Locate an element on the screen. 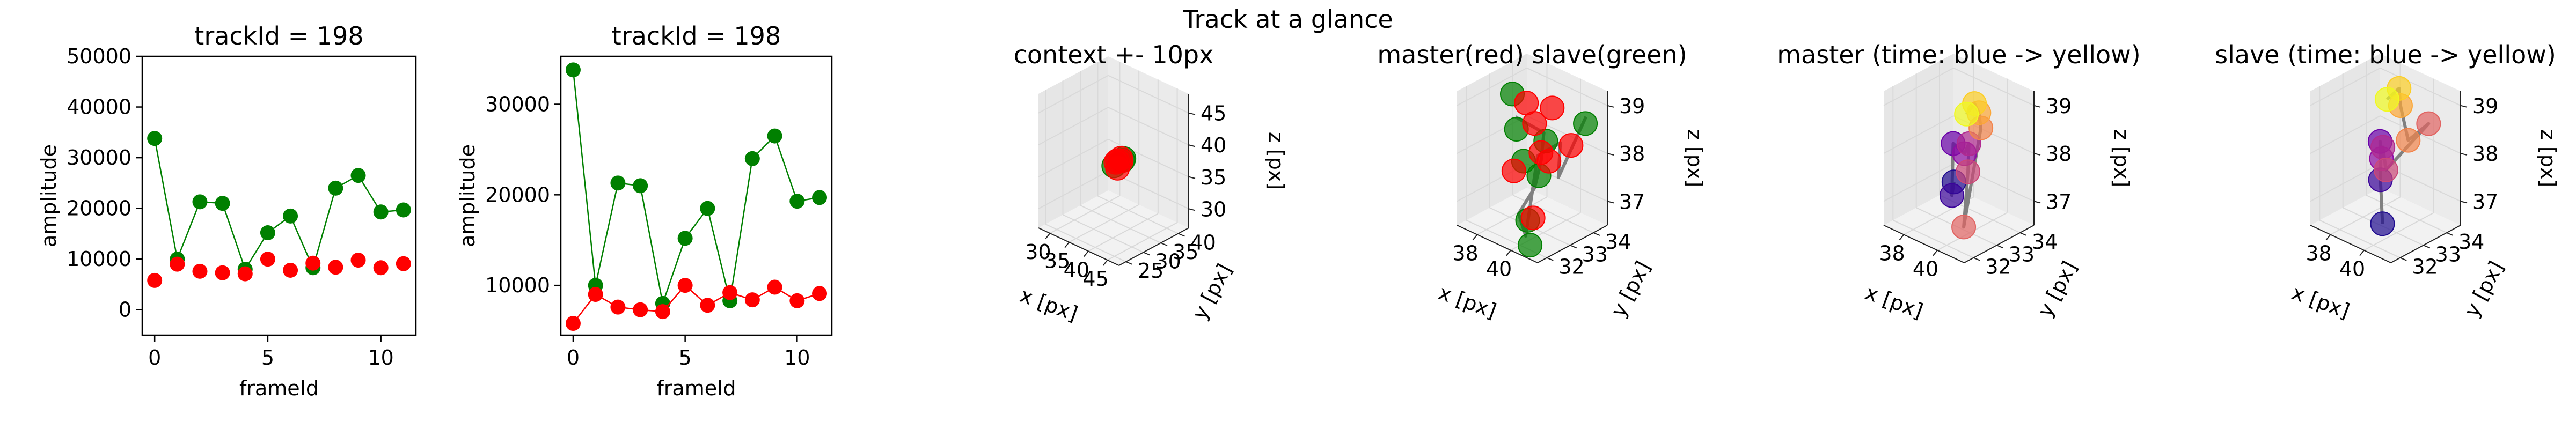  y-tick-label: 20000 is located at coordinates (517, 194).